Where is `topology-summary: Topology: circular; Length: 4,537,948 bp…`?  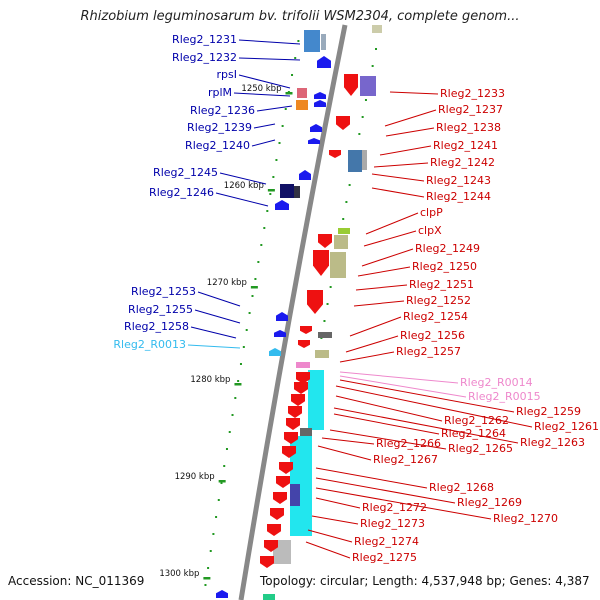
topology-summary: Topology: circular; Length: 4,537,948 bp… is located at coordinates (425, 581).